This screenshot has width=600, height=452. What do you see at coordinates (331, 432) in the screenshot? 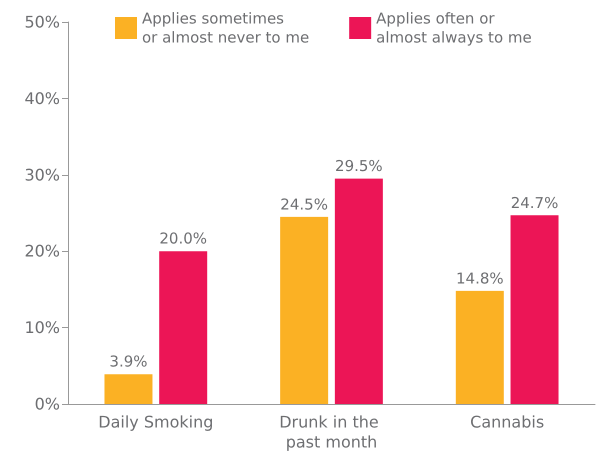
I see `x-tick-label: Drunk in the past month` at bounding box center [331, 432].